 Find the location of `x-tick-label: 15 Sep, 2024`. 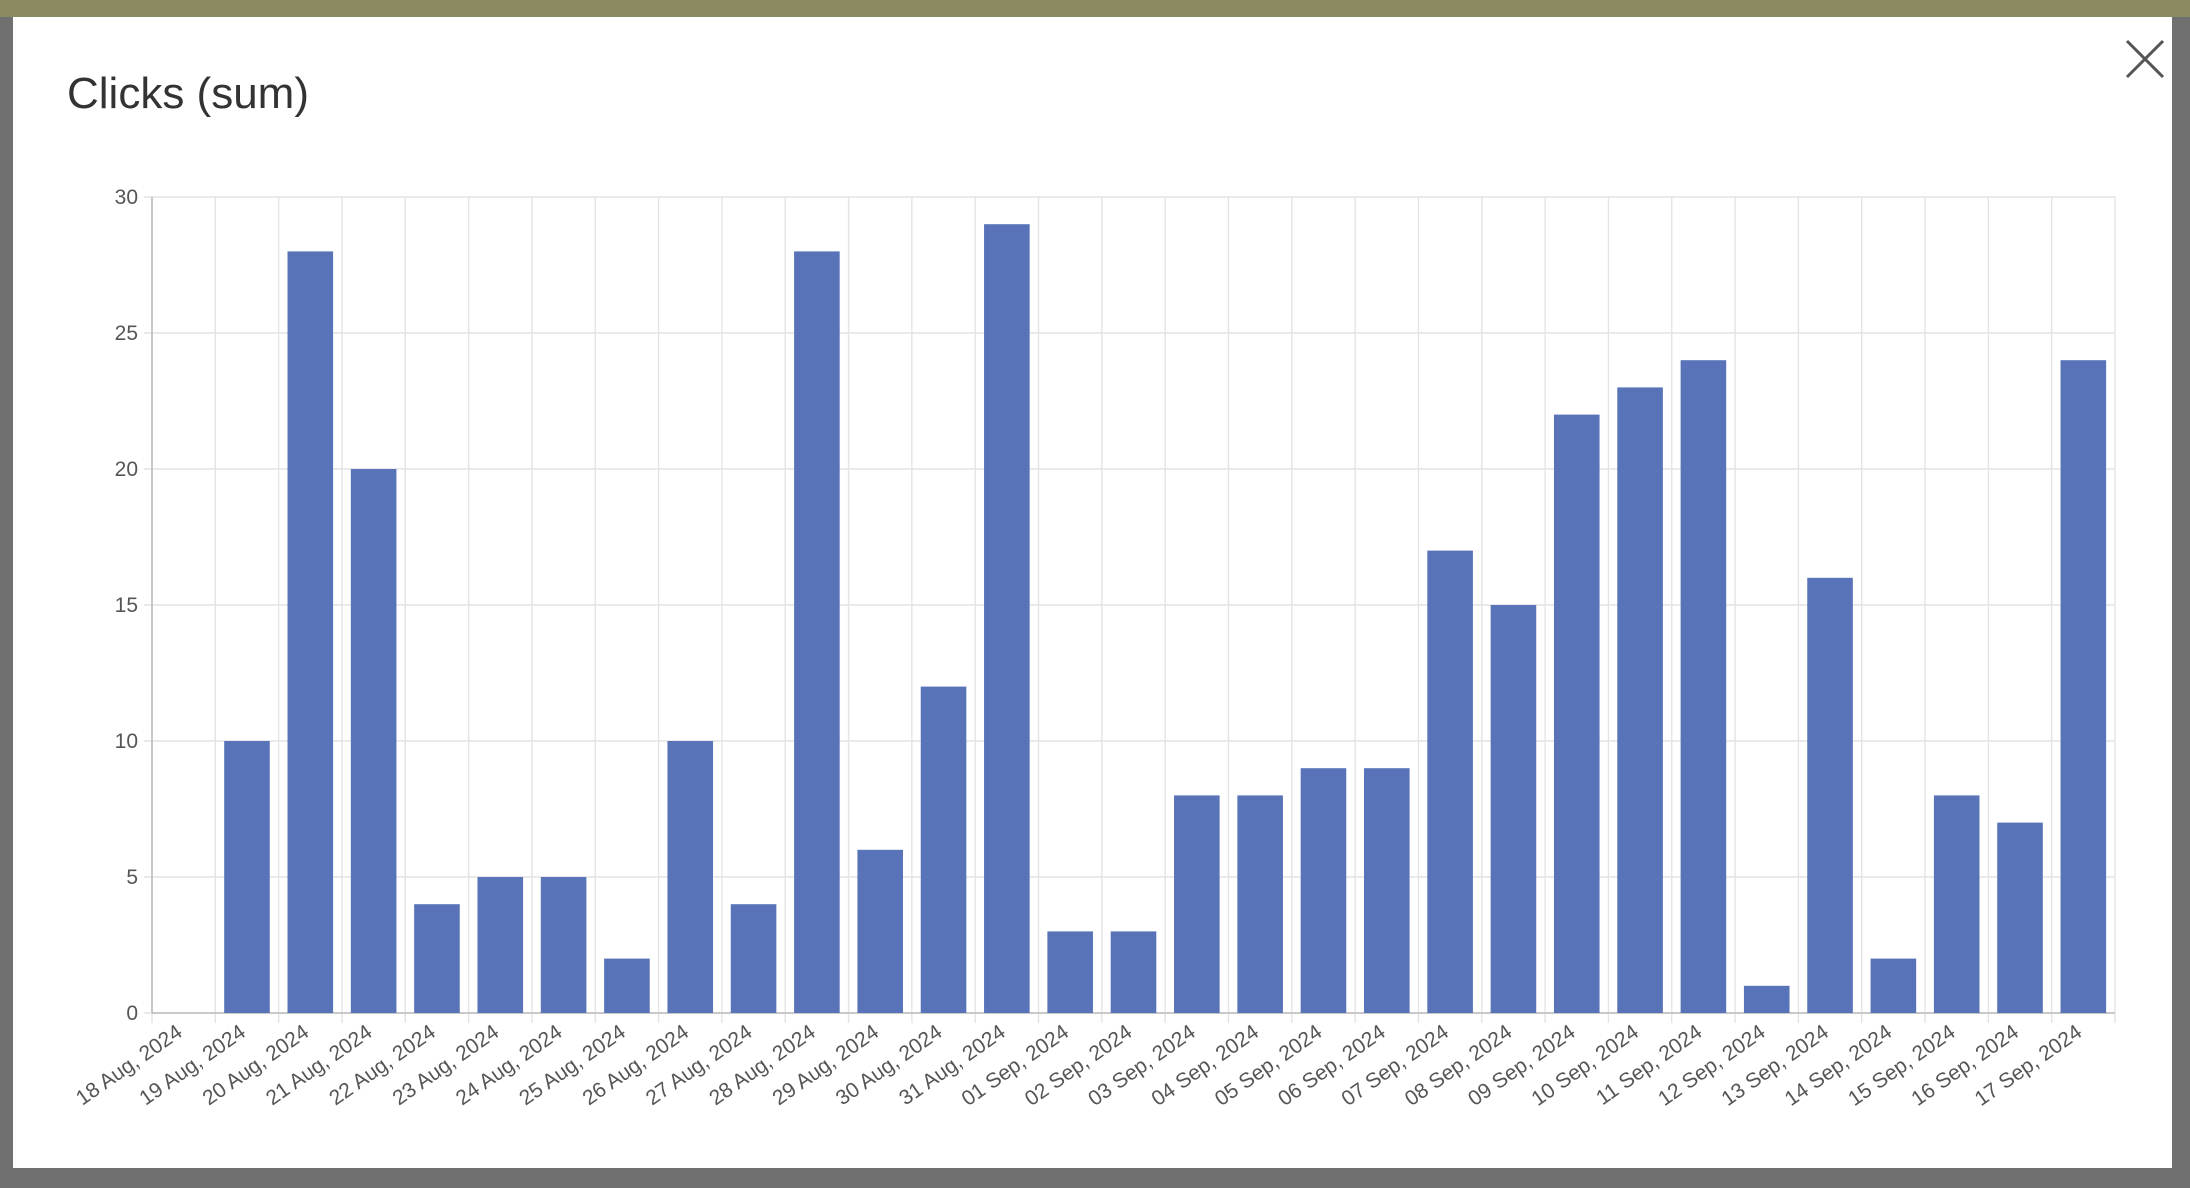

x-tick-label: 15 Sep, 2024 is located at coordinates (1902, 1065).